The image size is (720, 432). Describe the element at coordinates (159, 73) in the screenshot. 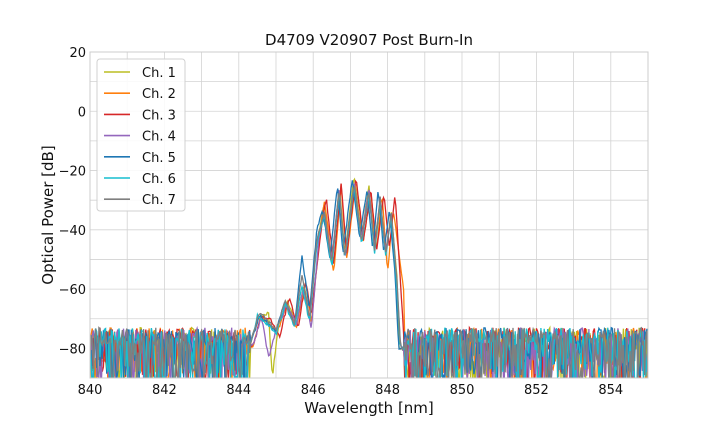

I see `legend-label: Ch. 1` at that location.